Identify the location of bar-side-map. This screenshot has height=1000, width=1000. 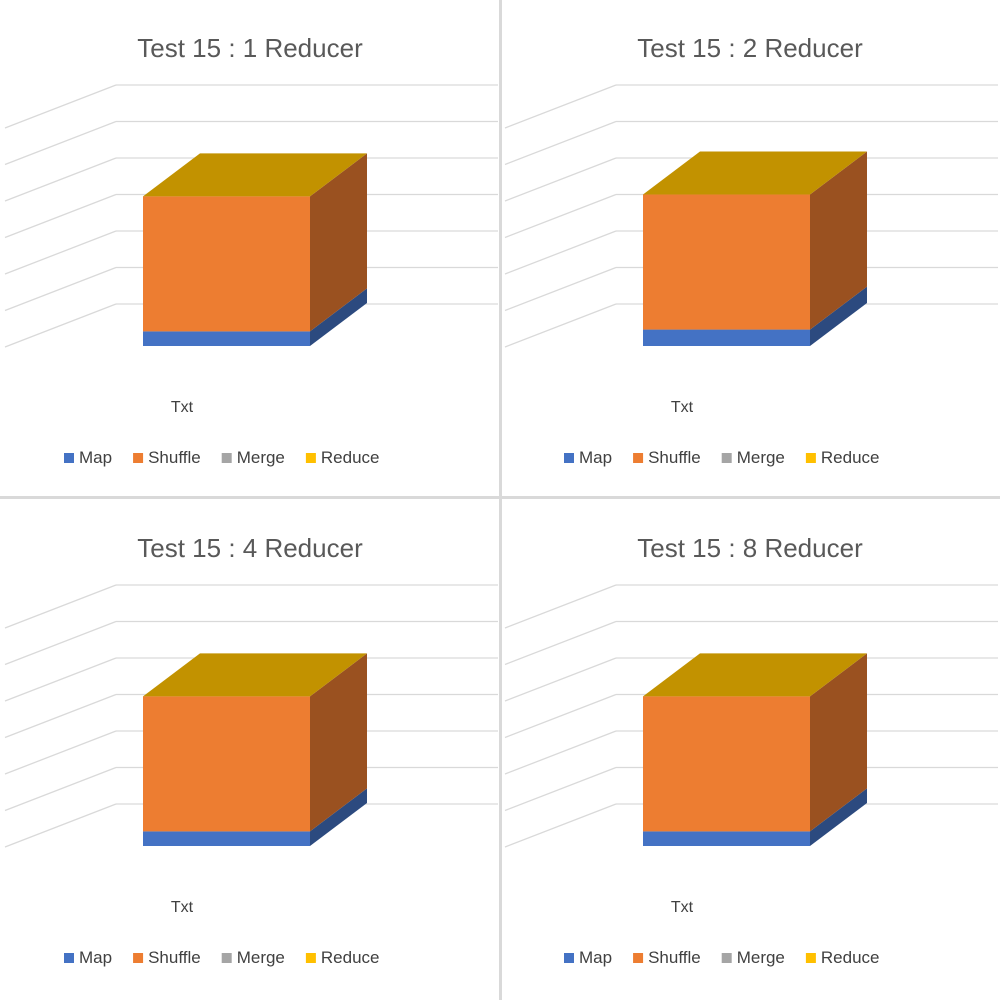
(838, 817).